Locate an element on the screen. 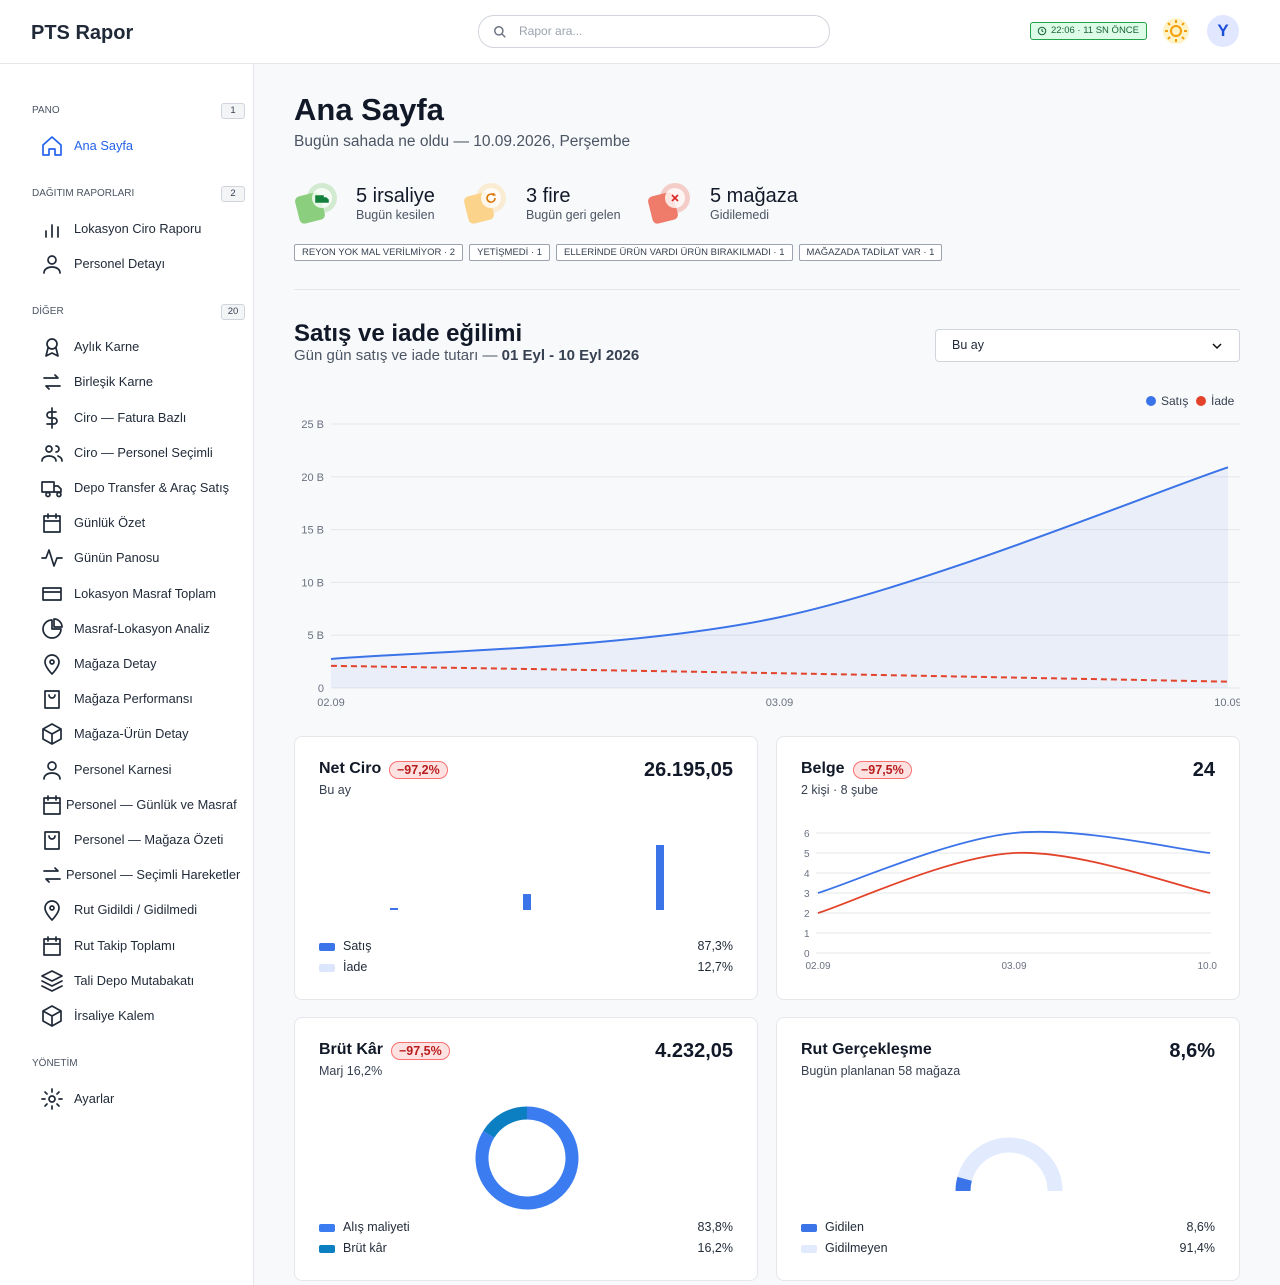 This screenshot has height=1285, width=1280. stat-glyph is located at coordinates (322, 199).